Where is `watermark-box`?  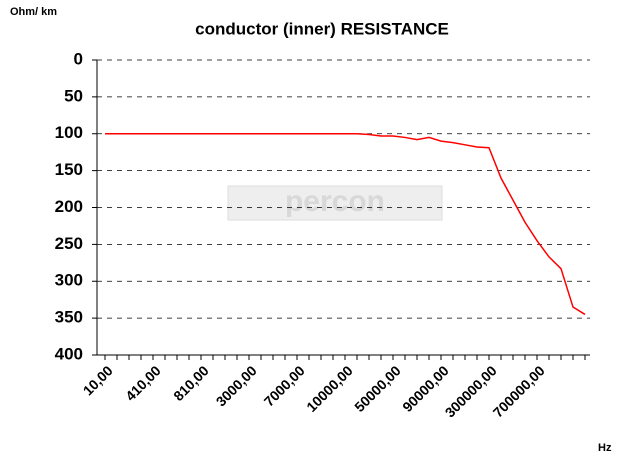
watermark-box is located at coordinates (335, 203).